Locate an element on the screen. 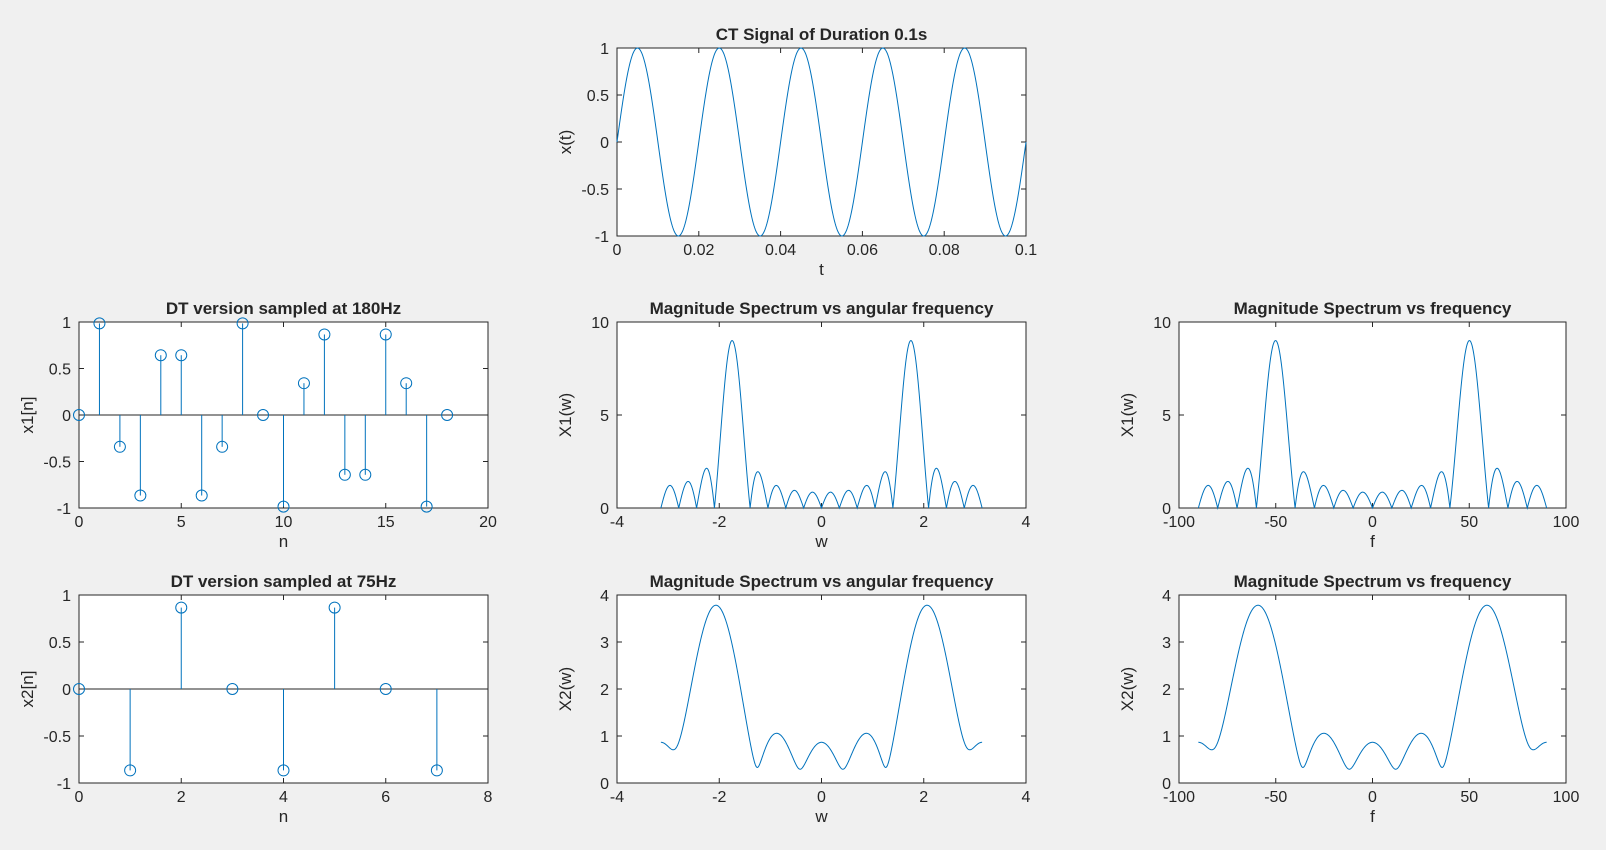 This screenshot has height=850, width=1606. y-axis-label: x2[n] is located at coordinates (27, 689).